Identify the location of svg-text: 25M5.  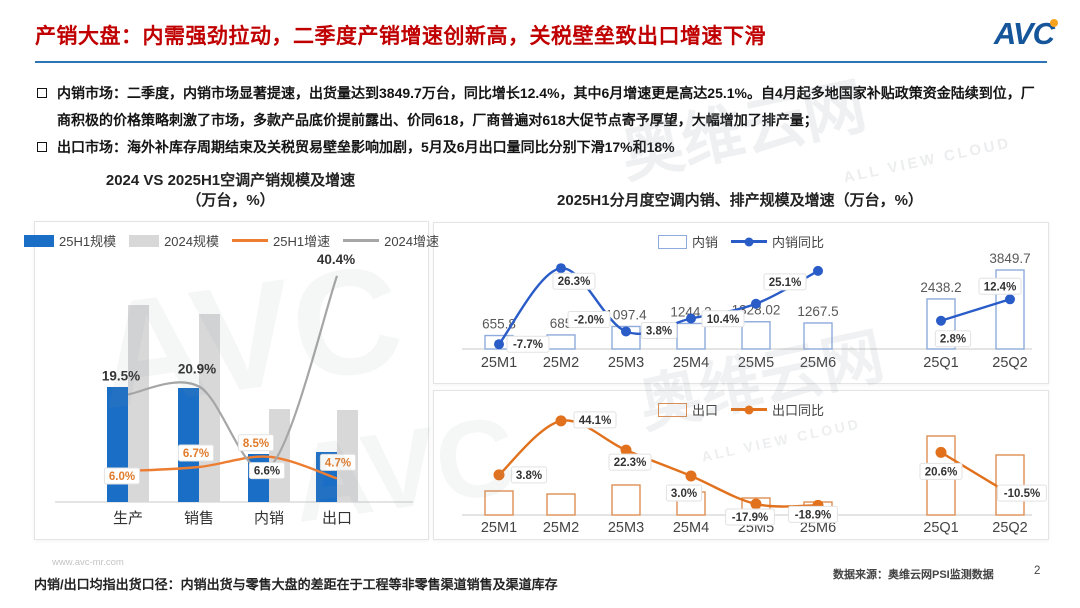
(756, 363).